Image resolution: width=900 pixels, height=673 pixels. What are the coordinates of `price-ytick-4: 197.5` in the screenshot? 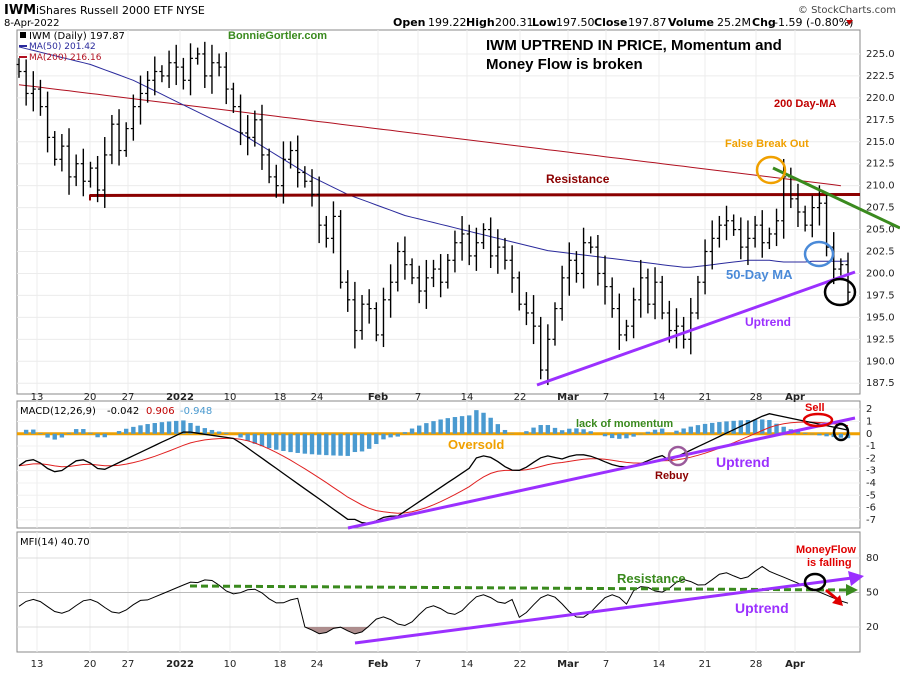 It's located at (880, 295).